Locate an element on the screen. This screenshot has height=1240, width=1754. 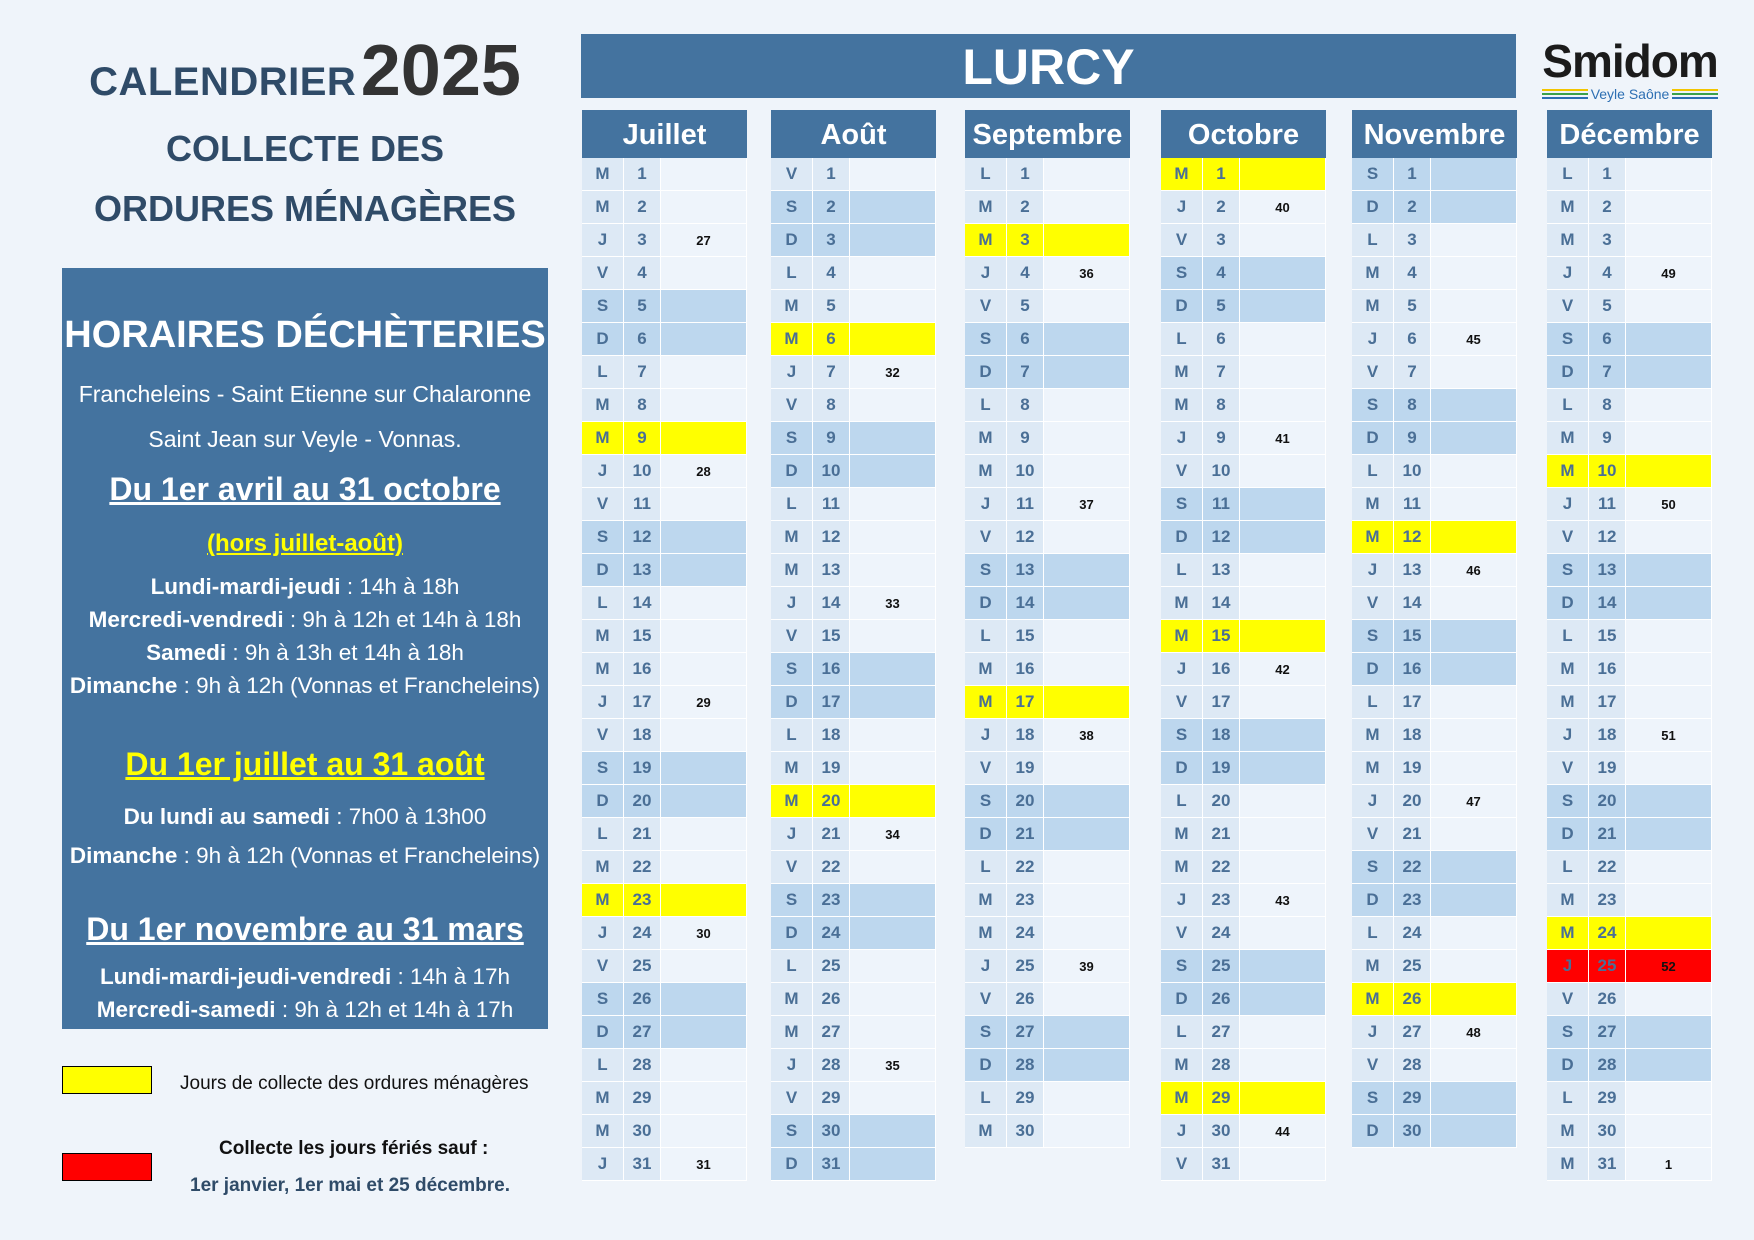
day-row: D 13 is located at coordinates (664, 570).